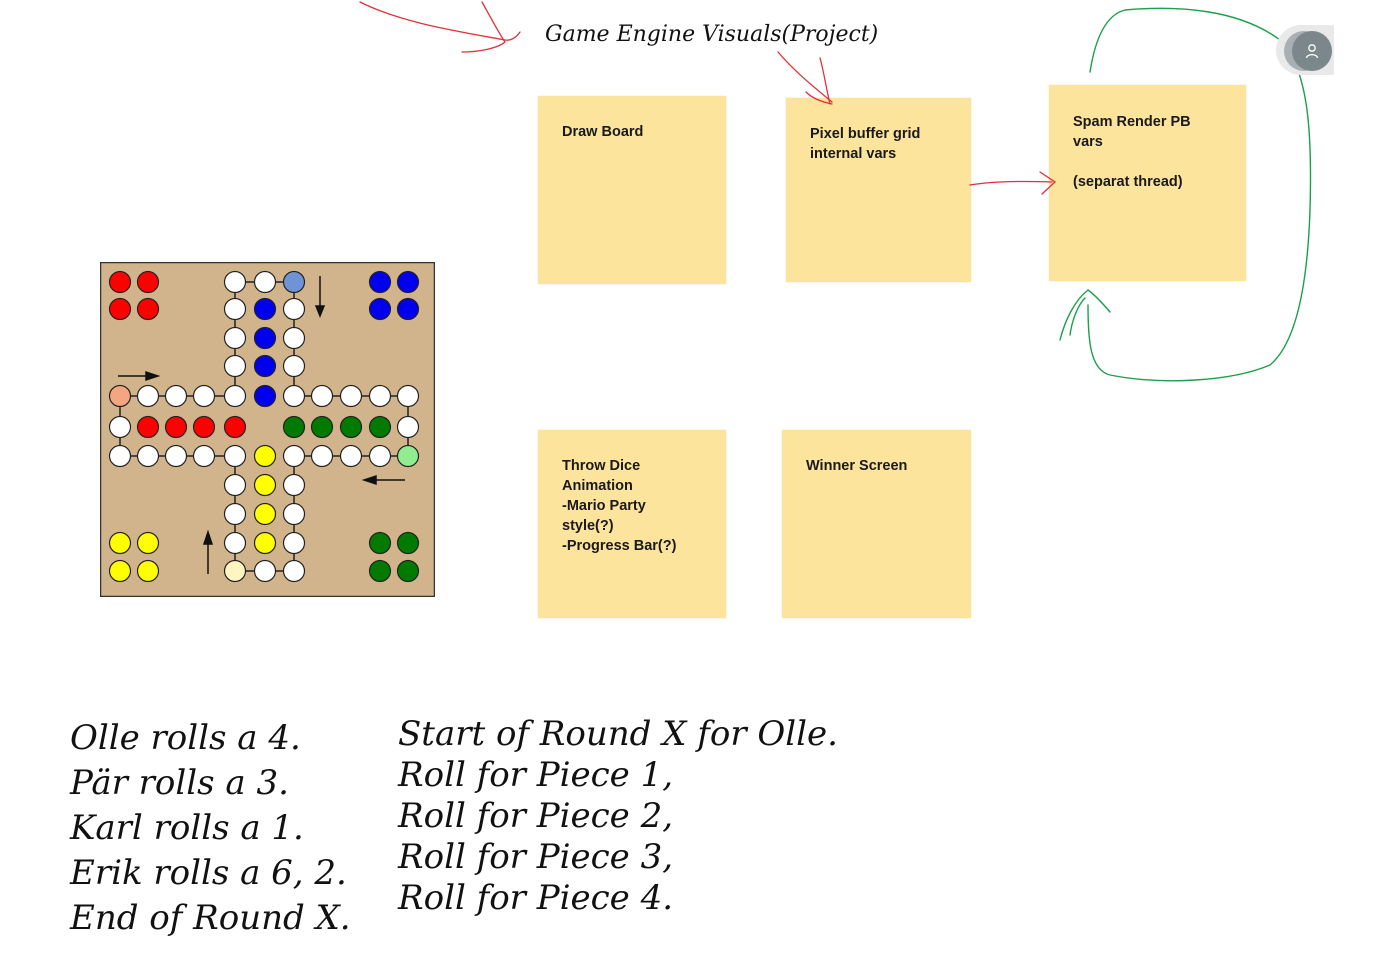  What do you see at coordinates (210, 918) in the screenshot?
I see `turn-log-line: End of Round X.` at bounding box center [210, 918].